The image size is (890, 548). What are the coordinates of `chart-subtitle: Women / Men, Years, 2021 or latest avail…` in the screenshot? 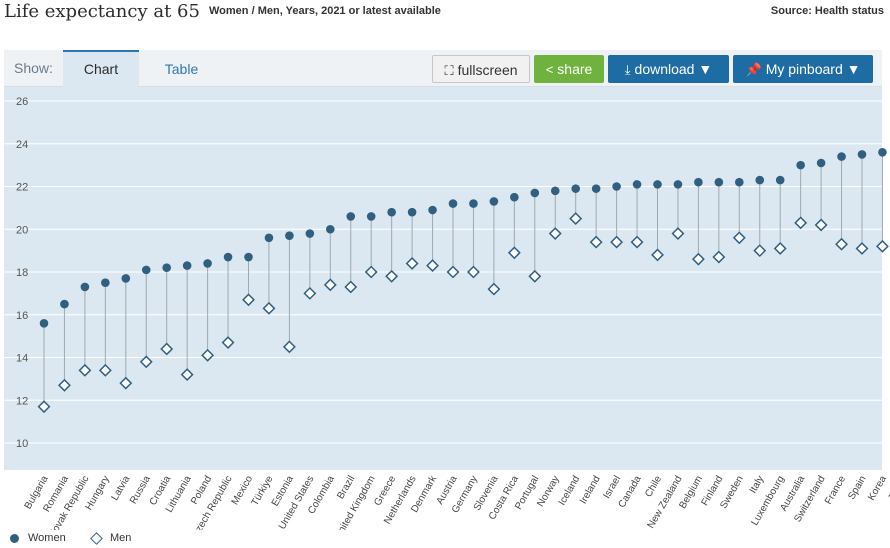 It's located at (325, 11).